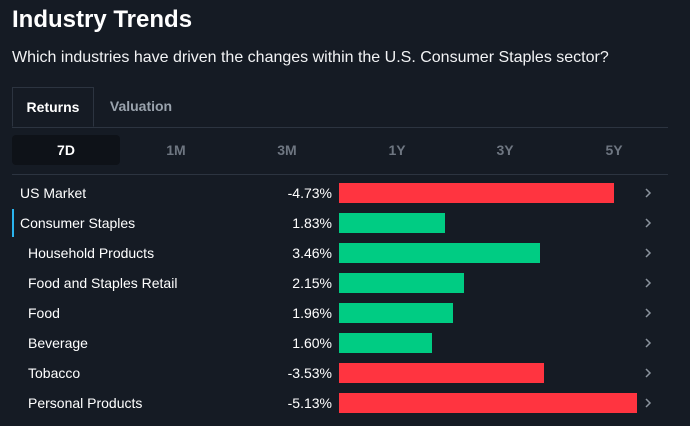  Describe the element at coordinates (78, 223) in the screenshot. I see `industry-label: Consumer Staples` at that location.